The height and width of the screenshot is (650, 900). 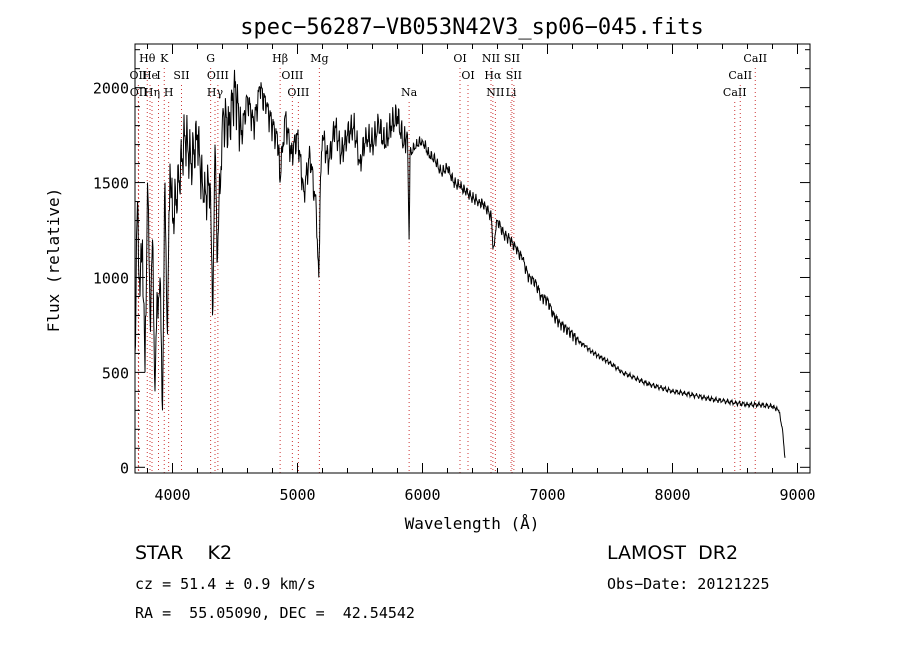 What do you see at coordinates (688, 584) in the screenshot?
I see `obs-date: Obs−Date: 20121225` at bounding box center [688, 584].